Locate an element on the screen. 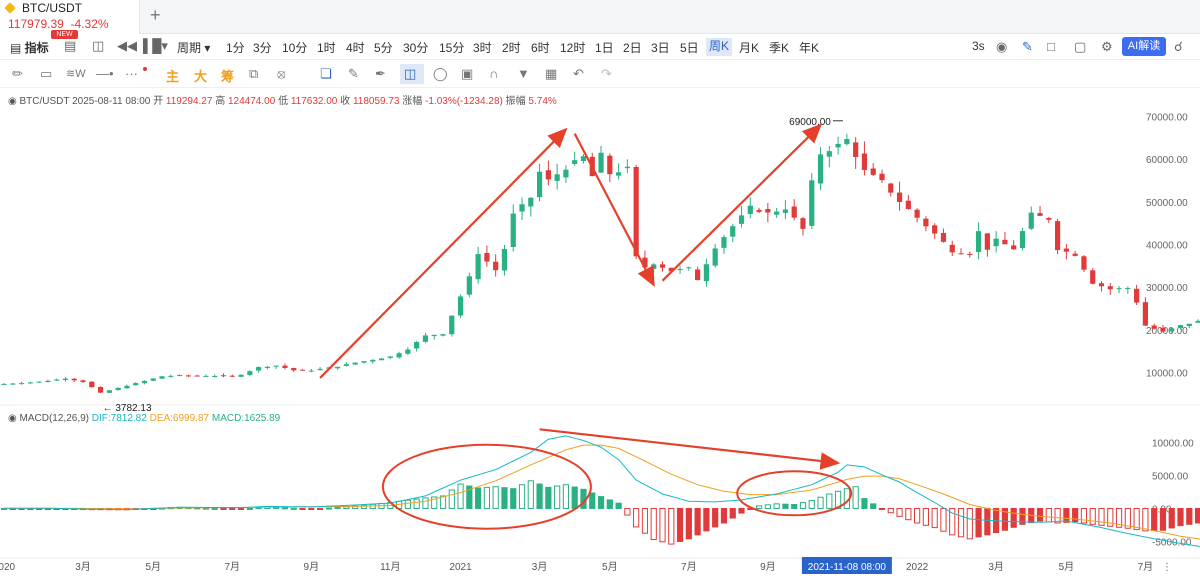 Image resolution: width=1200 pixels, height=580 pixels. period-2h: 2时 is located at coordinates (511, 48).